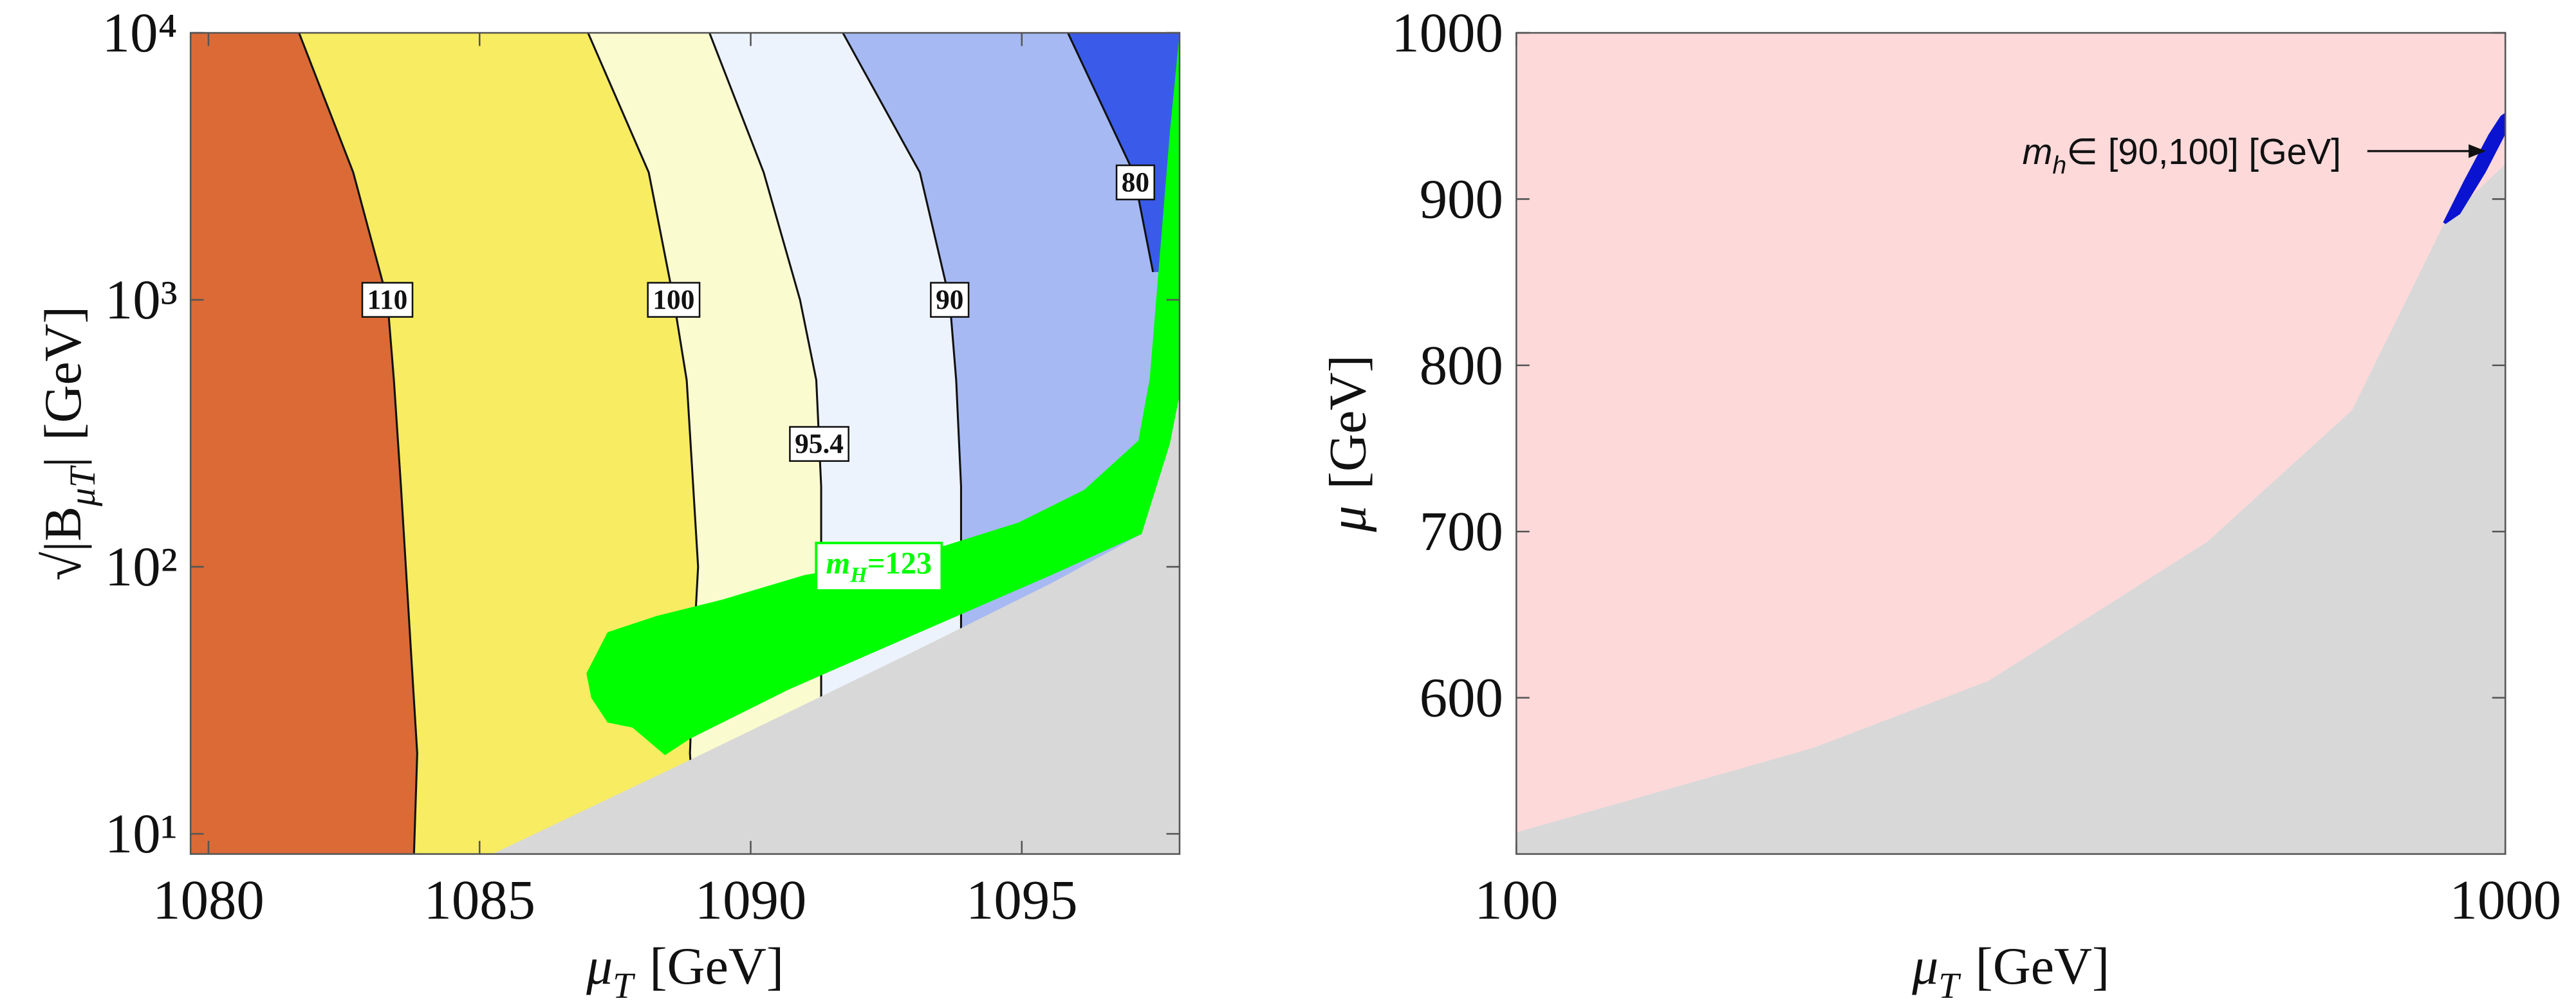  Describe the element at coordinates (1516, 900) in the screenshot. I see `x-tick-label: 100` at that location.